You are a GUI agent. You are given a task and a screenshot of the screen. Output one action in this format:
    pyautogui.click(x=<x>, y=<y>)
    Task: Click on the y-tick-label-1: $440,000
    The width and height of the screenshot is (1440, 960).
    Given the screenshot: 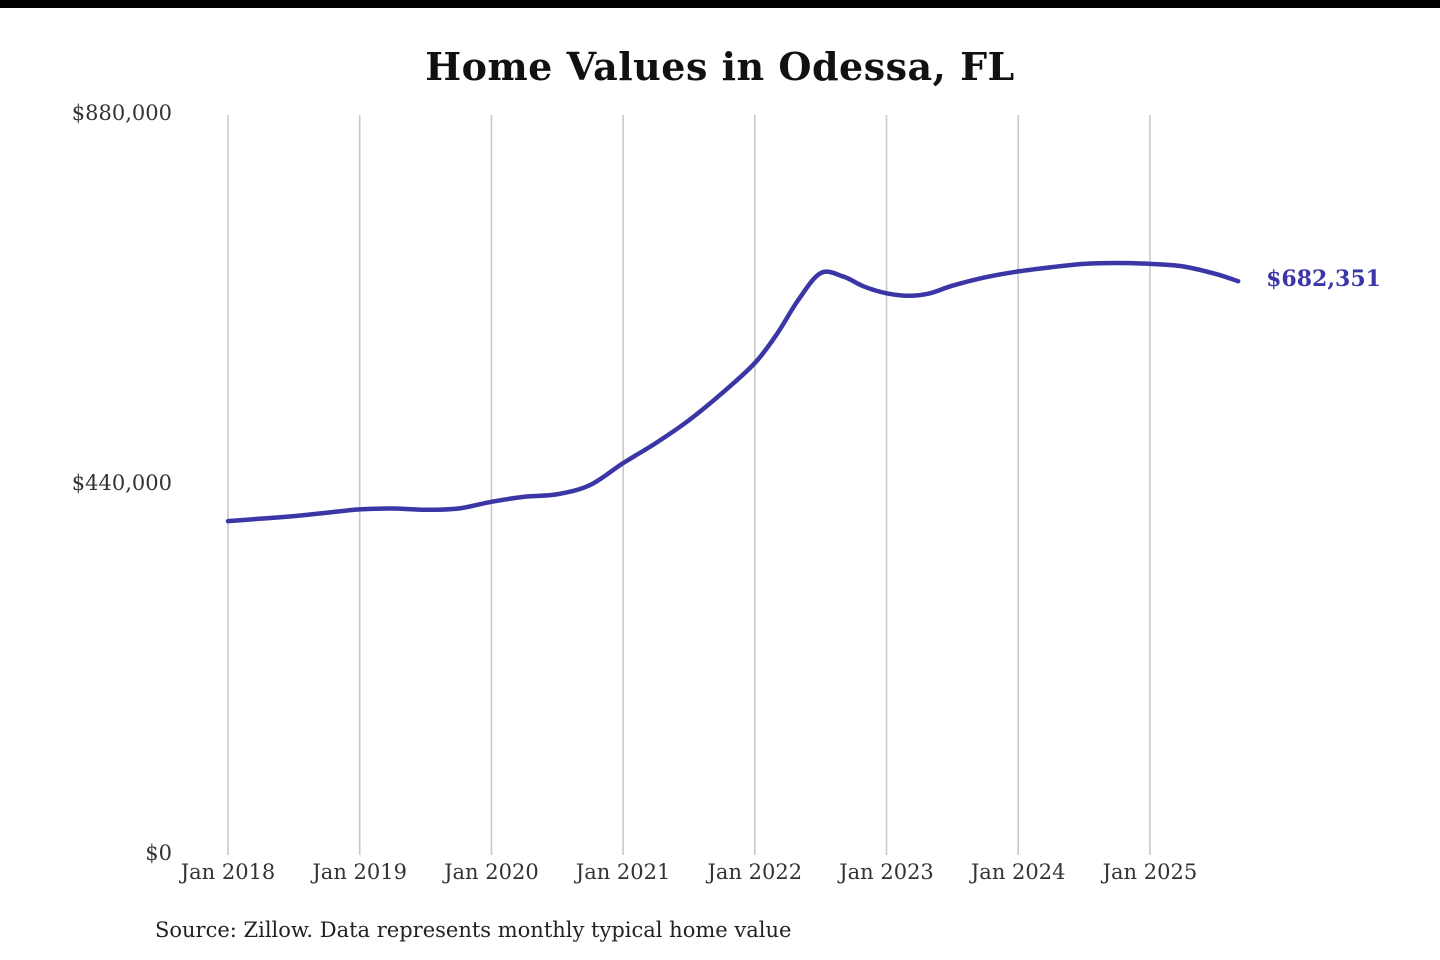 What is the action you would take?
    pyautogui.click(x=121, y=483)
    